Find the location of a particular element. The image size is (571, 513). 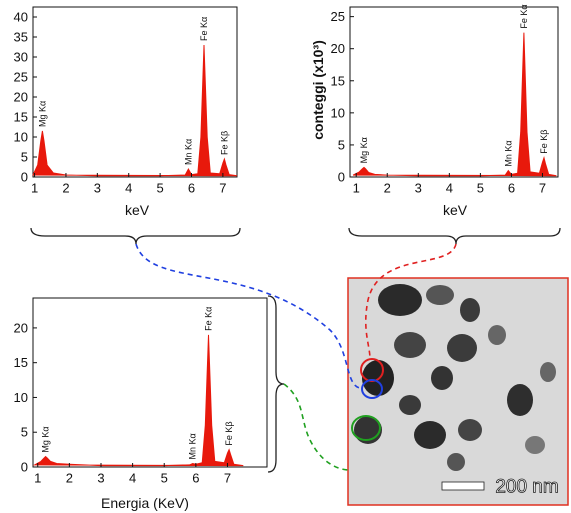

y-tick-label: 35 is located at coordinates (21, 37).